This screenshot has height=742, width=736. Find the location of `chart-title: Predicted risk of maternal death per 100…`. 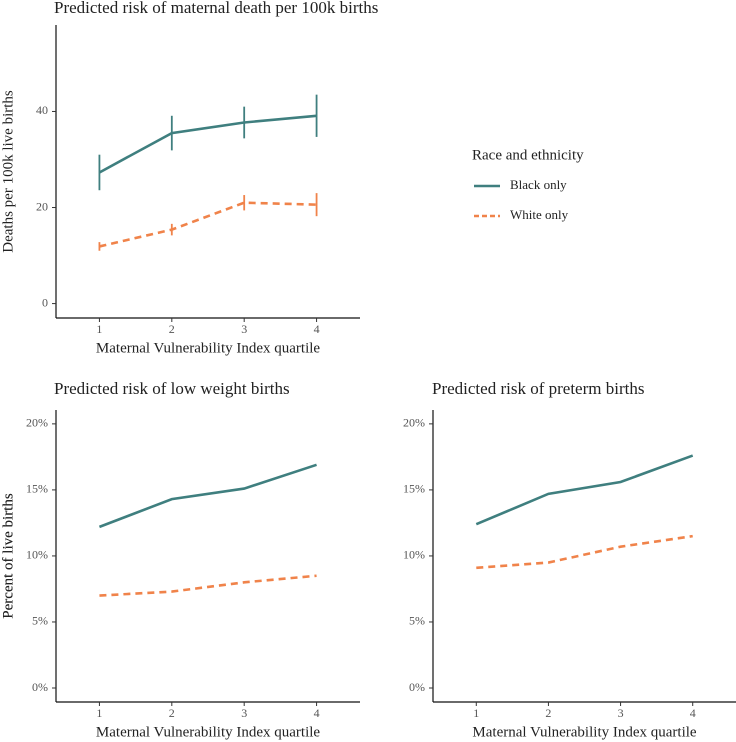

chart-title: Predicted risk of maternal death per 100… is located at coordinates (216, 8).